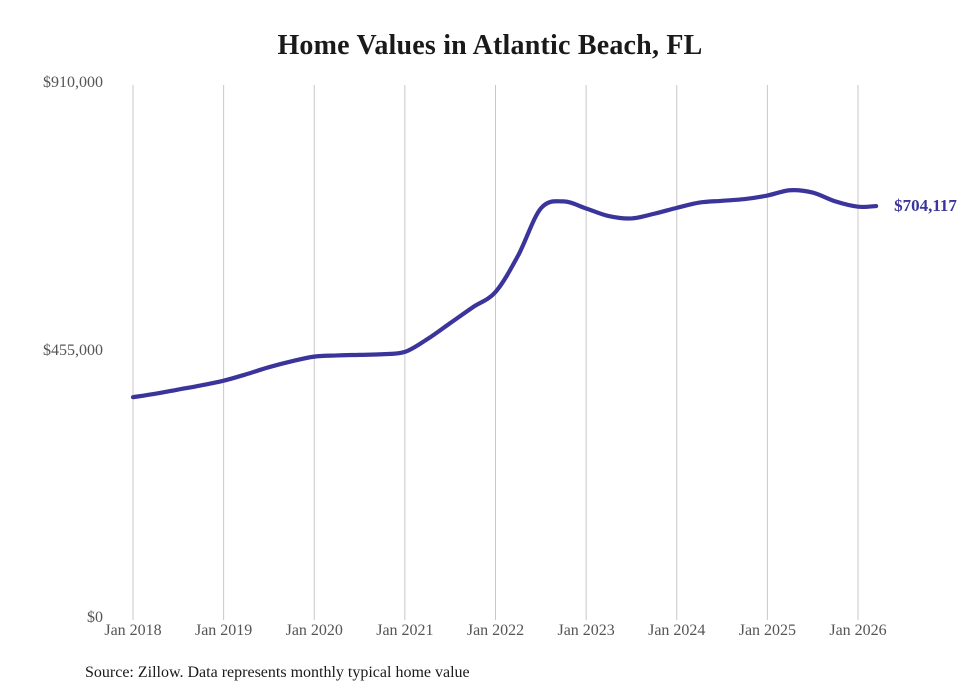 The height and width of the screenshot is (699, 980). Describe the element at coordinates (925, 206) in the screenshot. I see `end-value-annotation: $704,117` at that location.